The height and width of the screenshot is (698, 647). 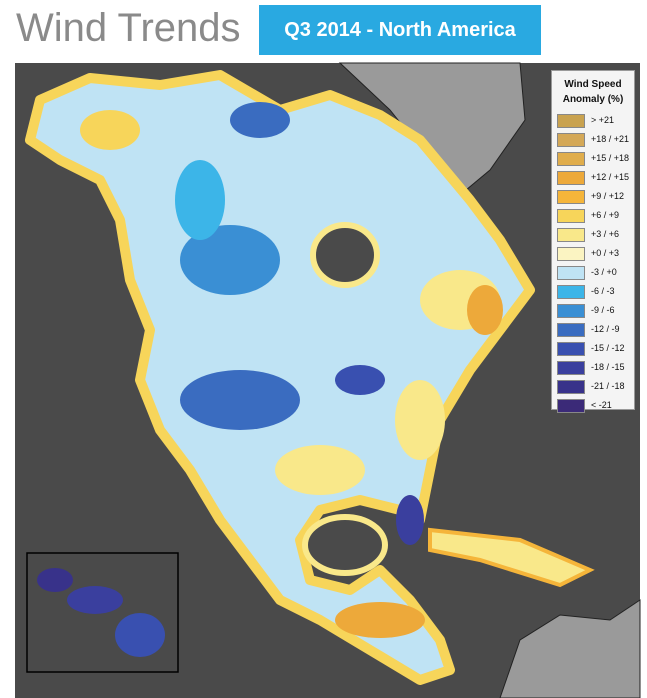 What do you see at coordinates (345, 255) in the screenshot?
I see `hudson-bay` at bounding box center [345, 255].